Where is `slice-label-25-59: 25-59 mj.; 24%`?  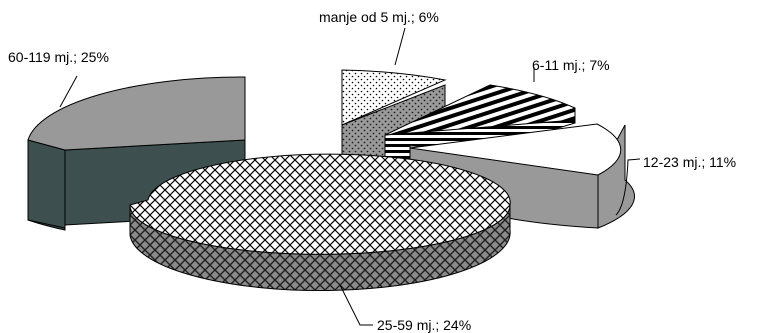 slice-label-25-59: 25-59 mj.; 24% is located at coordinates (424, 325).